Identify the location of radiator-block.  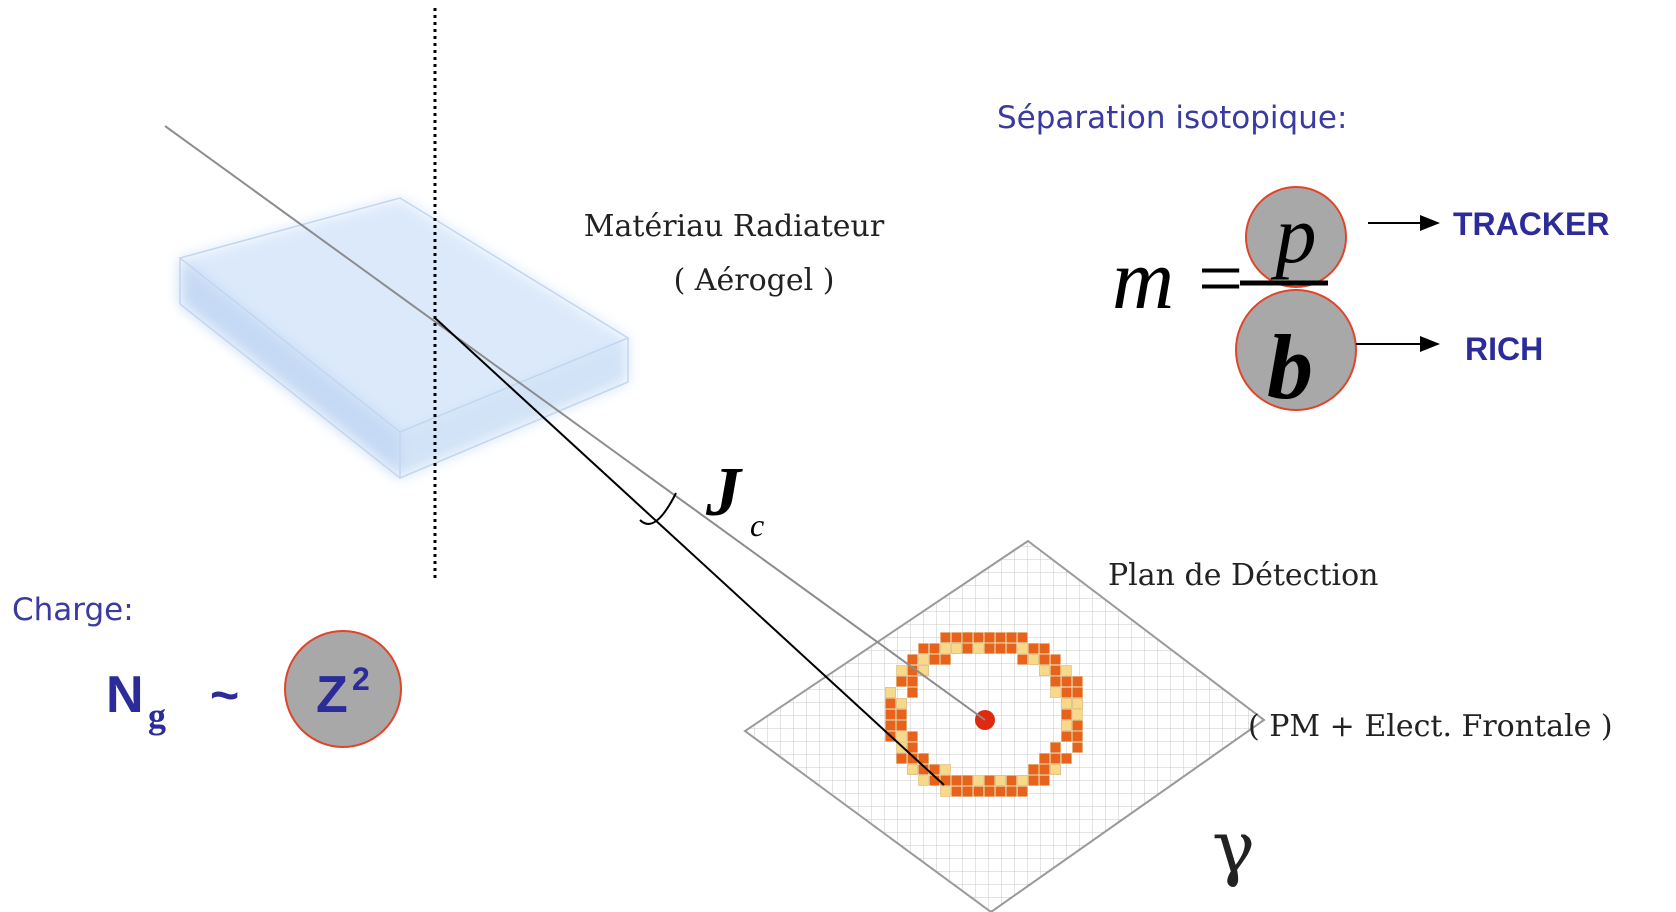
(404, 338).